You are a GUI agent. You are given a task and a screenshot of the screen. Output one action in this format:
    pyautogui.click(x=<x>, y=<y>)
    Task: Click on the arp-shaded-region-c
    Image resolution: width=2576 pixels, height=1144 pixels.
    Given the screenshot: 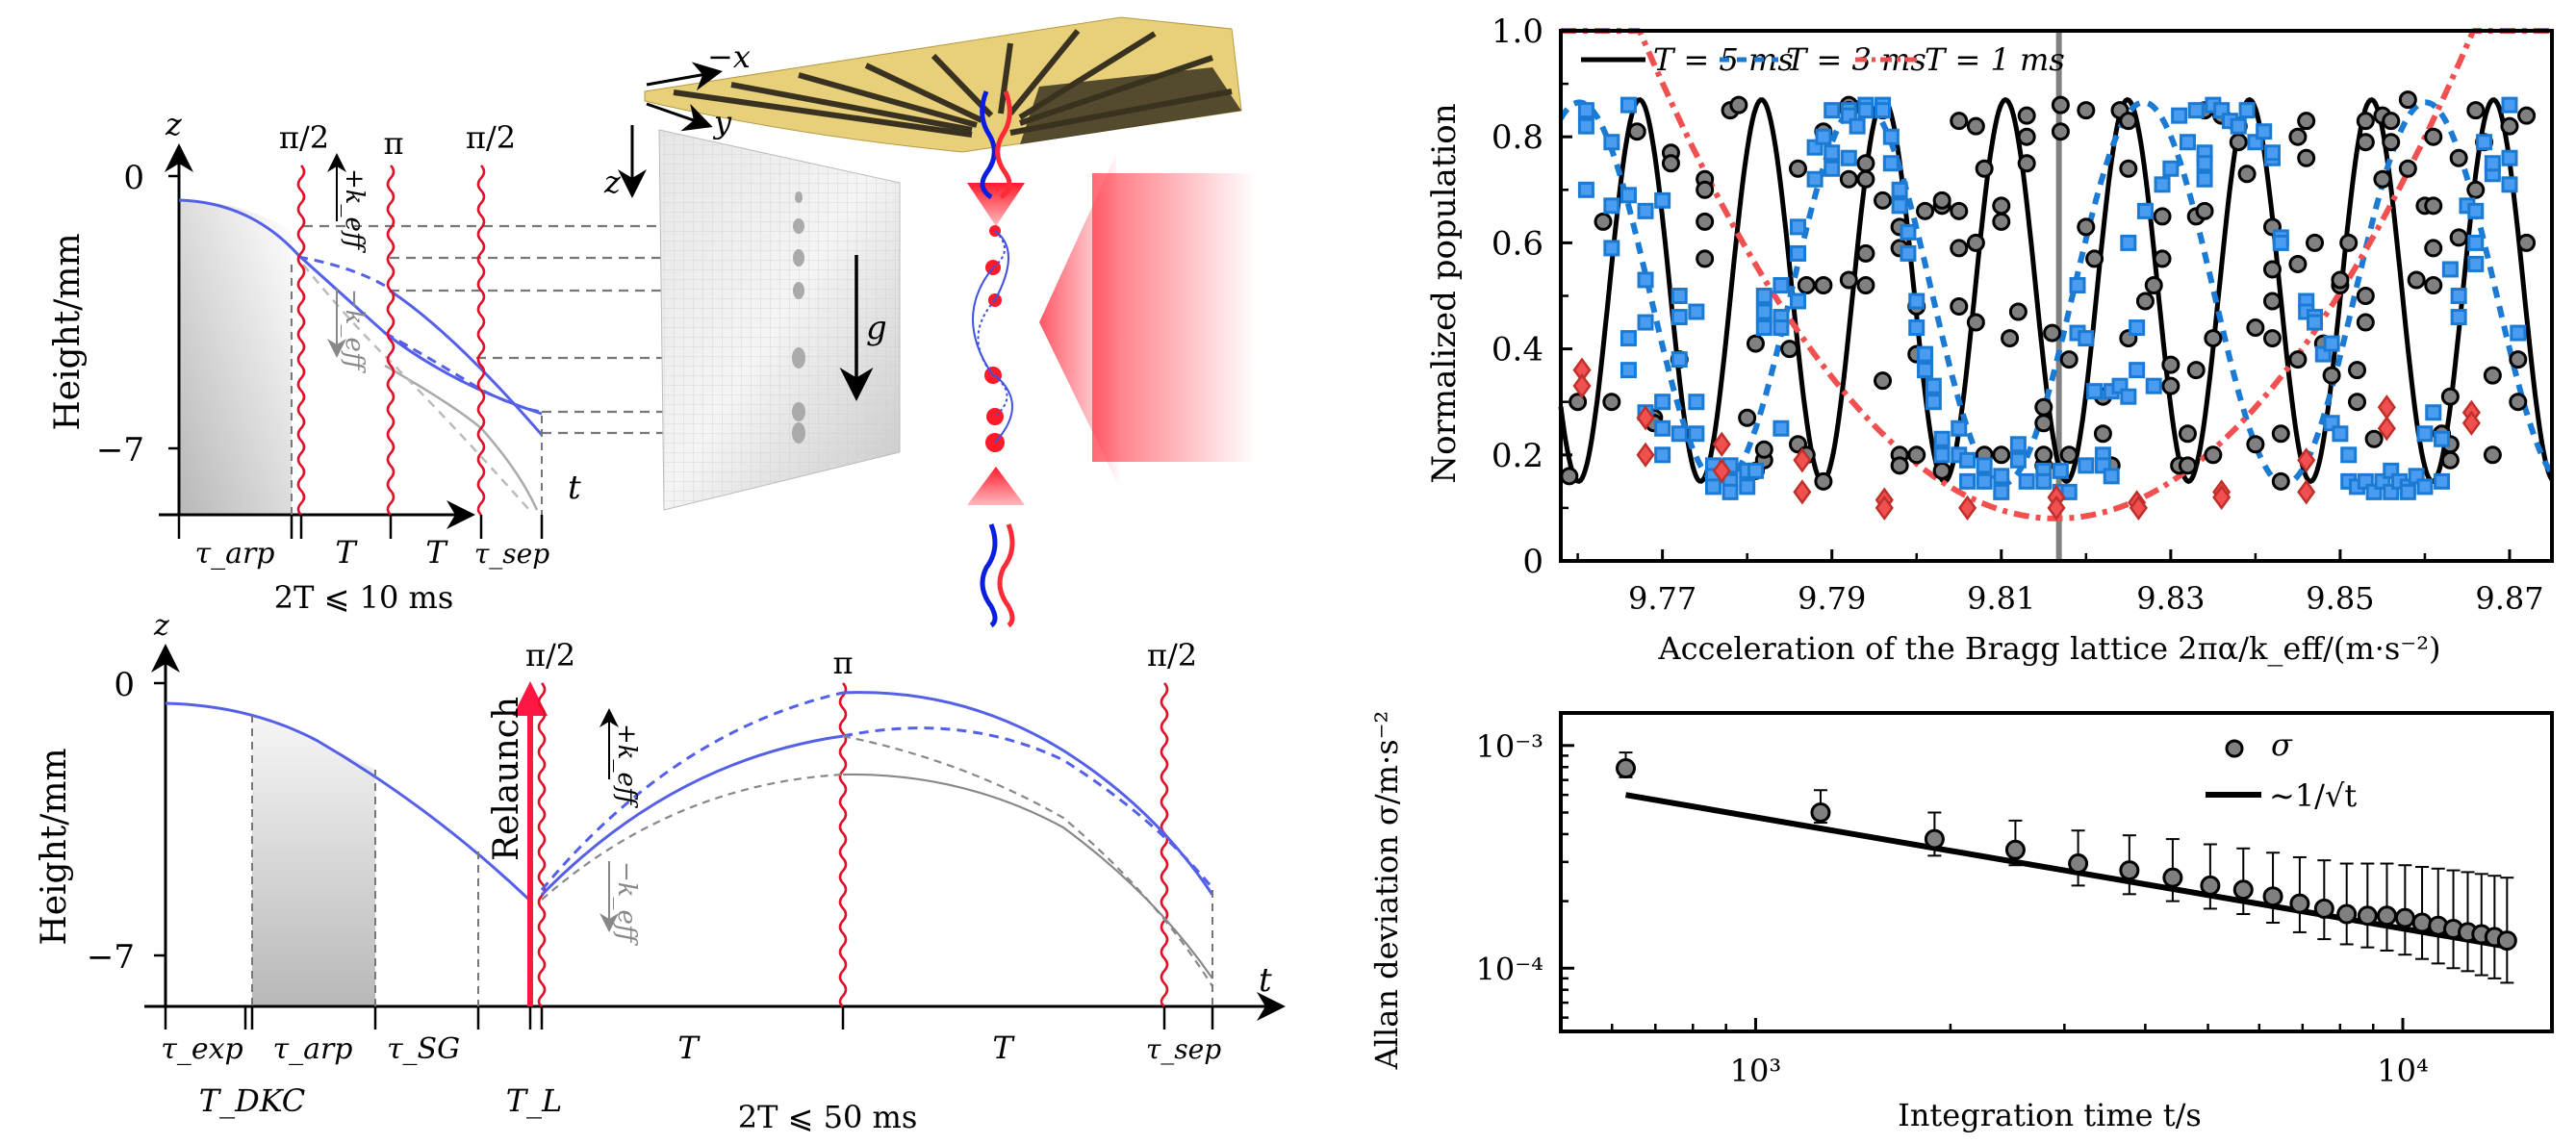 What is the action you would take?
    pyautogui.click(x=313, y=860)
    